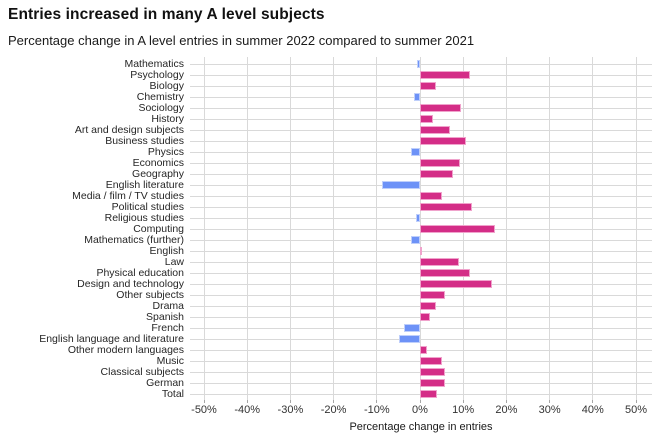  What do you see at coordinates (111, 338) in the screenshot?
I see `y-axis-label-english-language-and-literature: English language and literature` at bounding box center [111, 338].